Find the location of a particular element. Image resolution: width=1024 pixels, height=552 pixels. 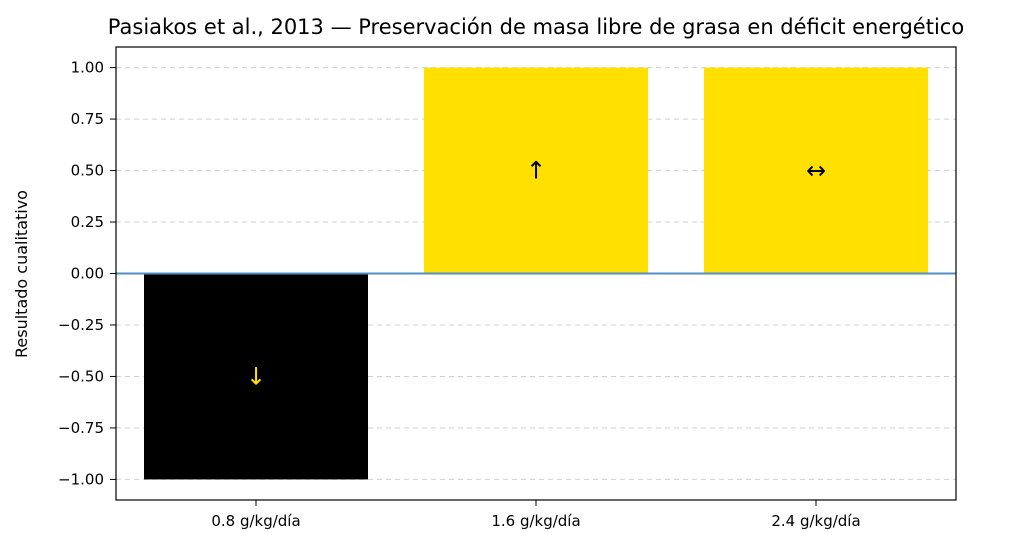

y-axis-label: Resultado cualitativo is located at coordinates (21, 274).